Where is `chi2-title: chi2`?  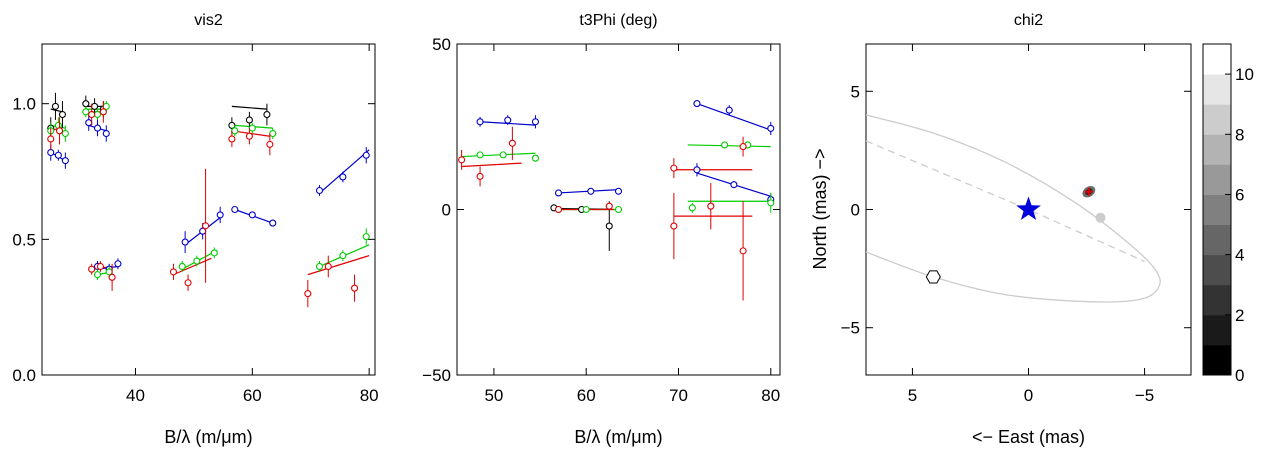 chi2-title: chi2 is located at coordinates (1028, 20).